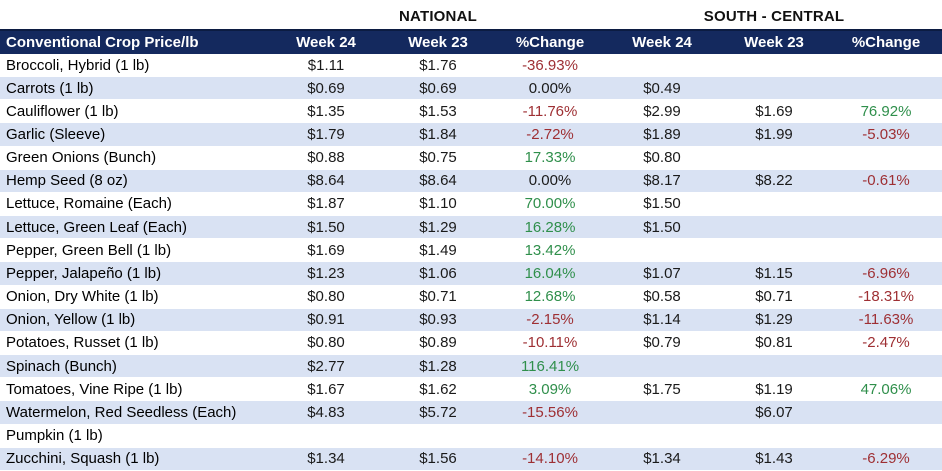  I want to click on national-week24-cell: $1.23, so click(326, 273).